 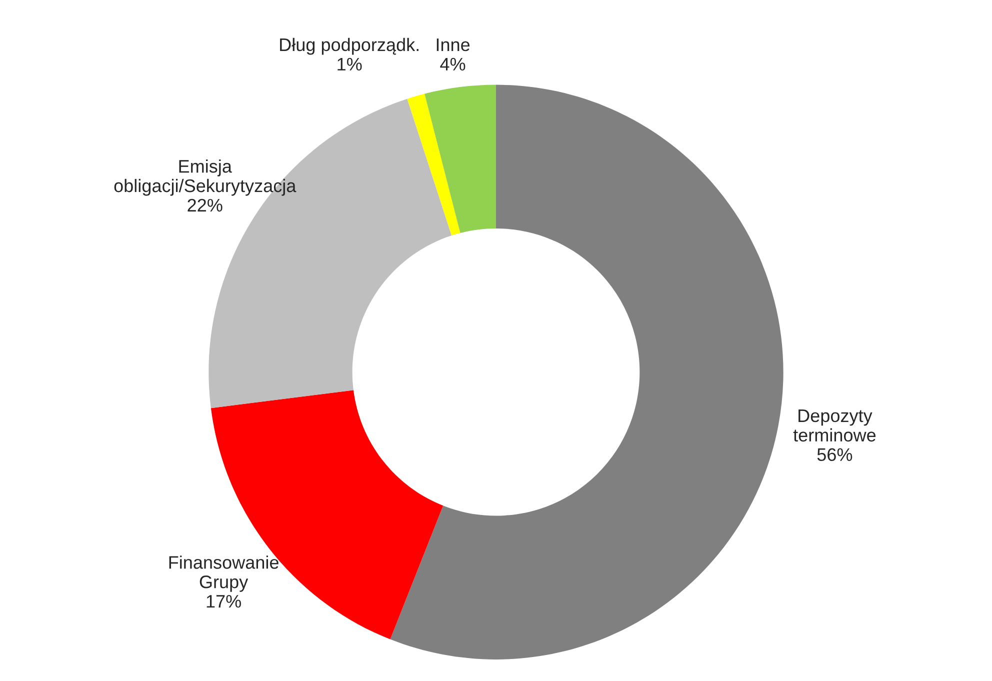 I want to click on data-label: 1%, so click(x=350, y=64).